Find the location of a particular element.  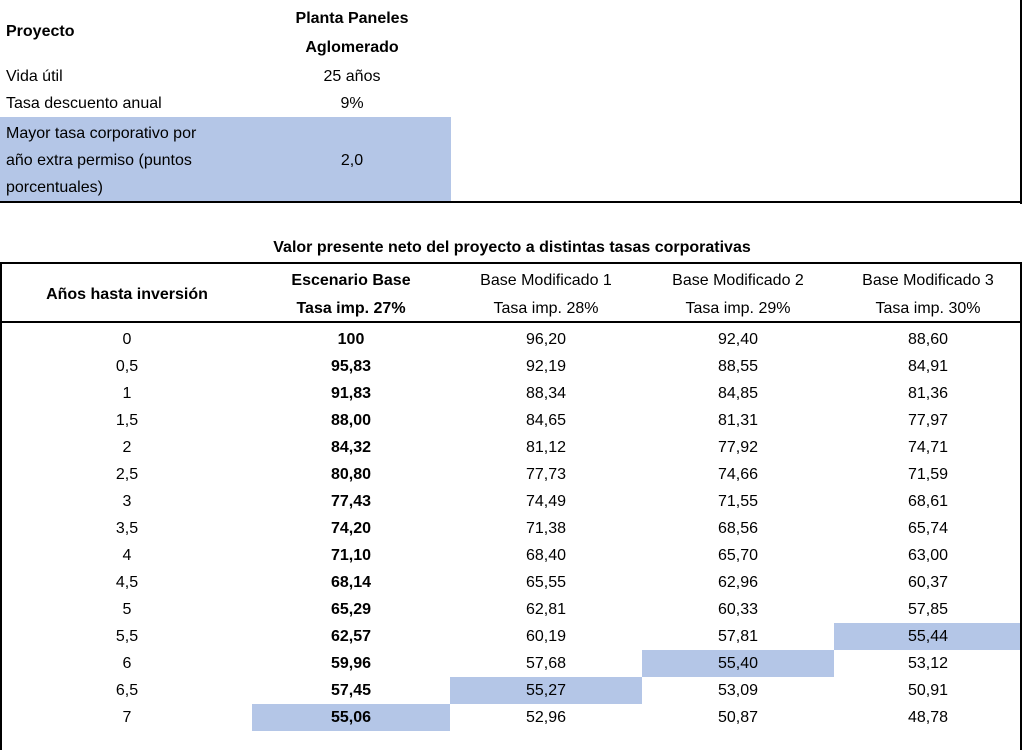

mod2-cell: 81,31 is located at coordinates (738, 420).